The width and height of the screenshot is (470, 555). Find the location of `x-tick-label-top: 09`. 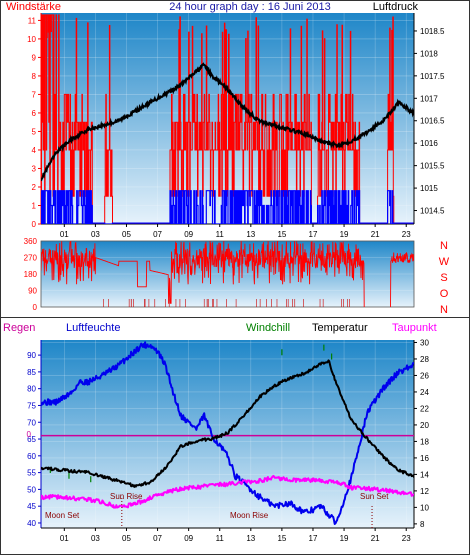

x-tick-label-top: 09 is located at coordinates (188, 234).